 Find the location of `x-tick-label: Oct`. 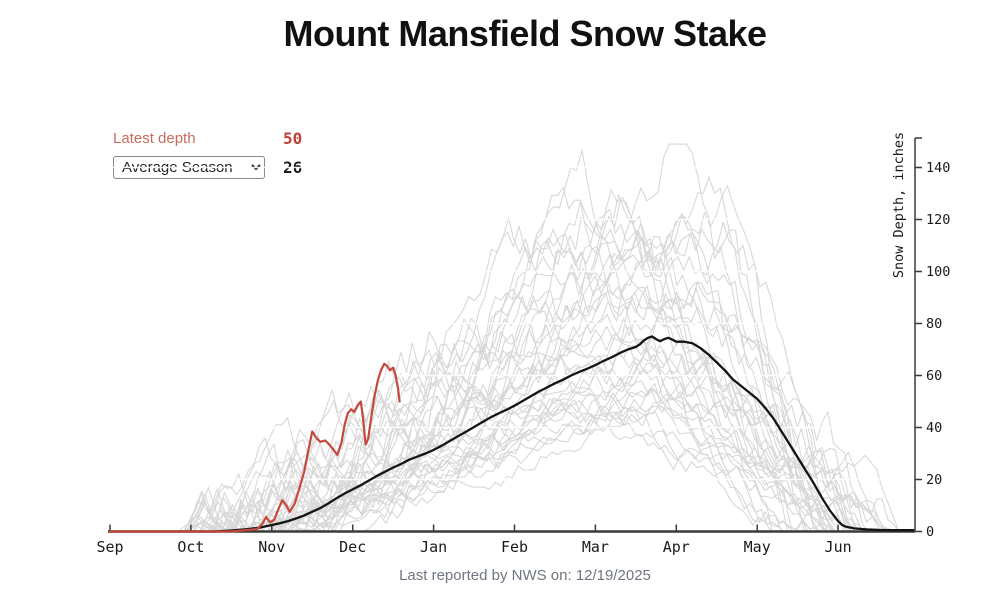

x-tick-label: Oct is located at coordinates (190, 547).